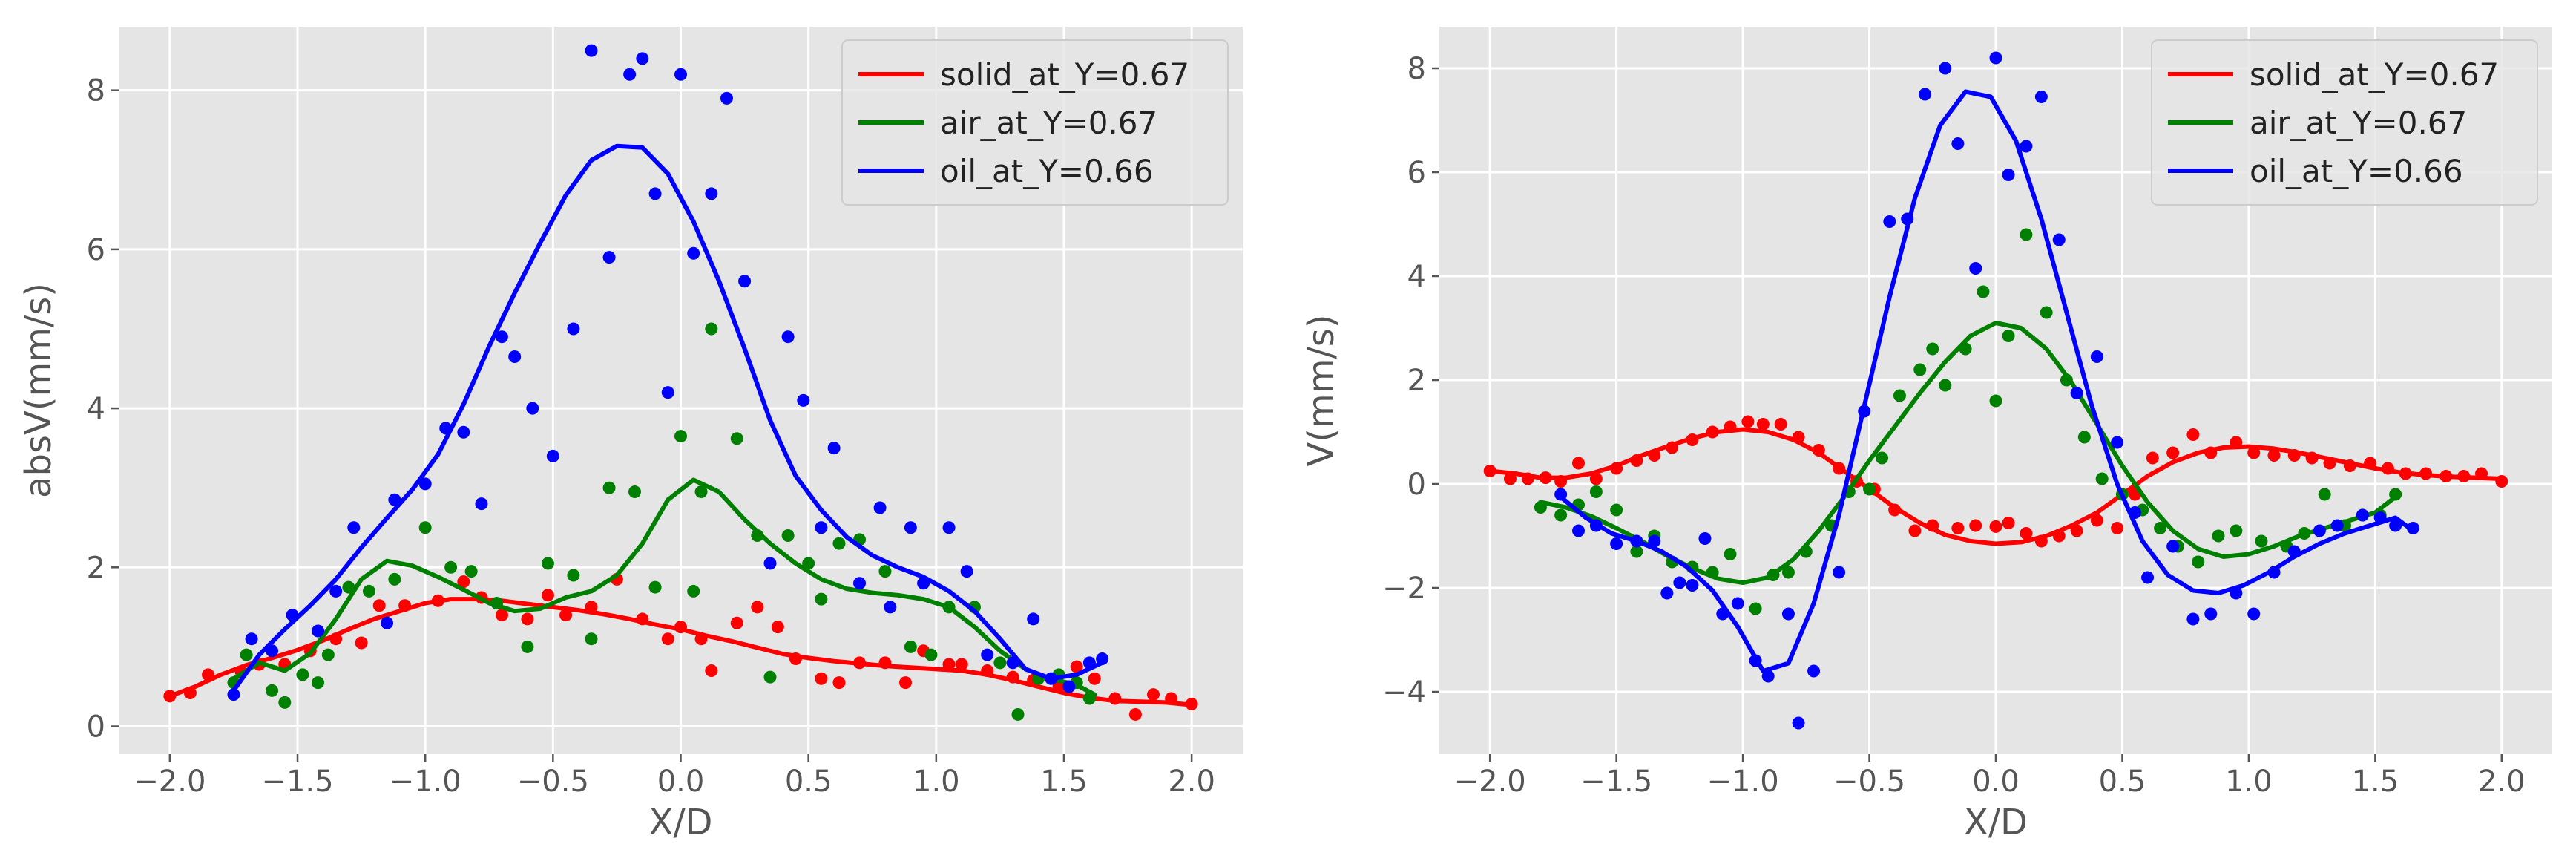 Image resolution: width=2576 pixels, height=867 pixels. What do you see at coordinates (1416, 173) in the screenshot?
I see `y-tick-label: 6` at bounding box center [1416, 173].